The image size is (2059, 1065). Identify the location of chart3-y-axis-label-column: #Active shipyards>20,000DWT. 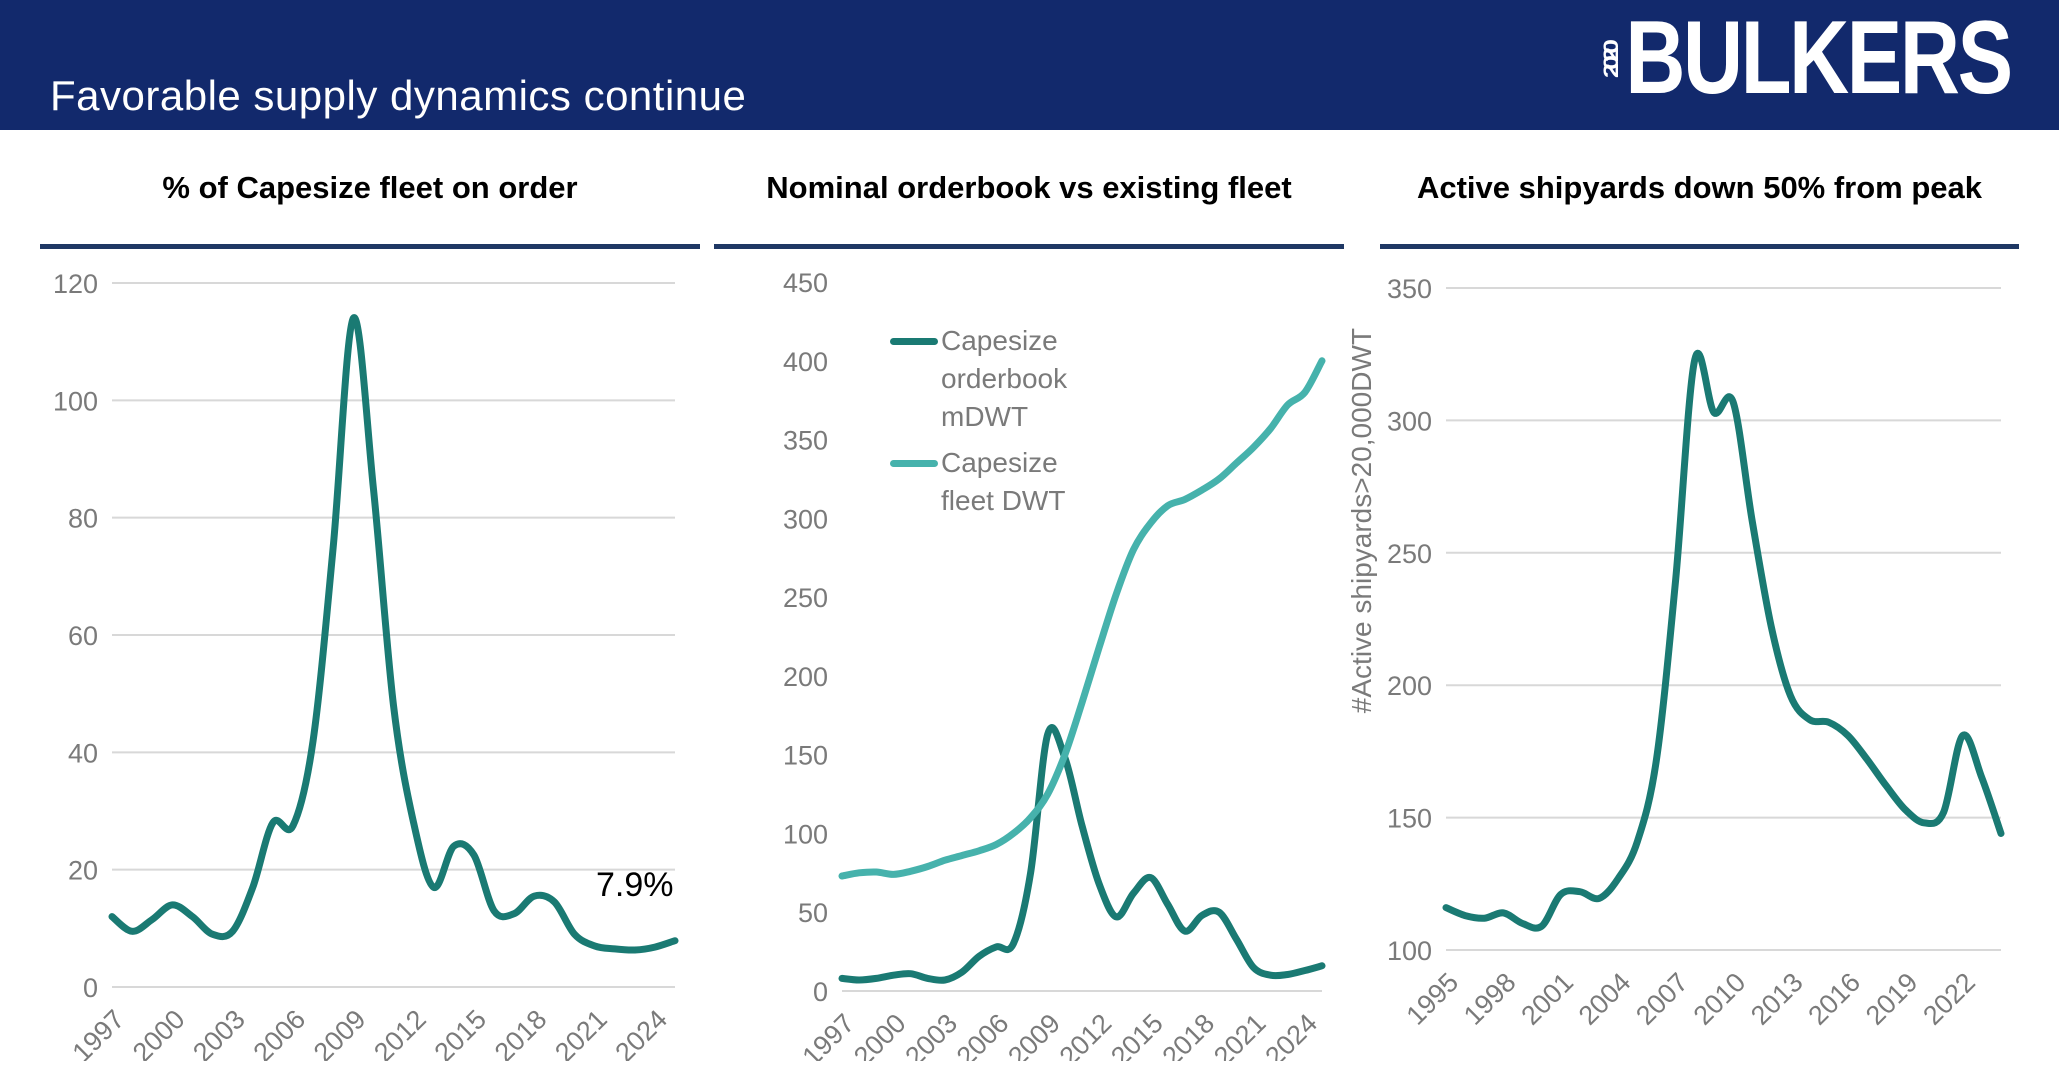
(1362, 597).